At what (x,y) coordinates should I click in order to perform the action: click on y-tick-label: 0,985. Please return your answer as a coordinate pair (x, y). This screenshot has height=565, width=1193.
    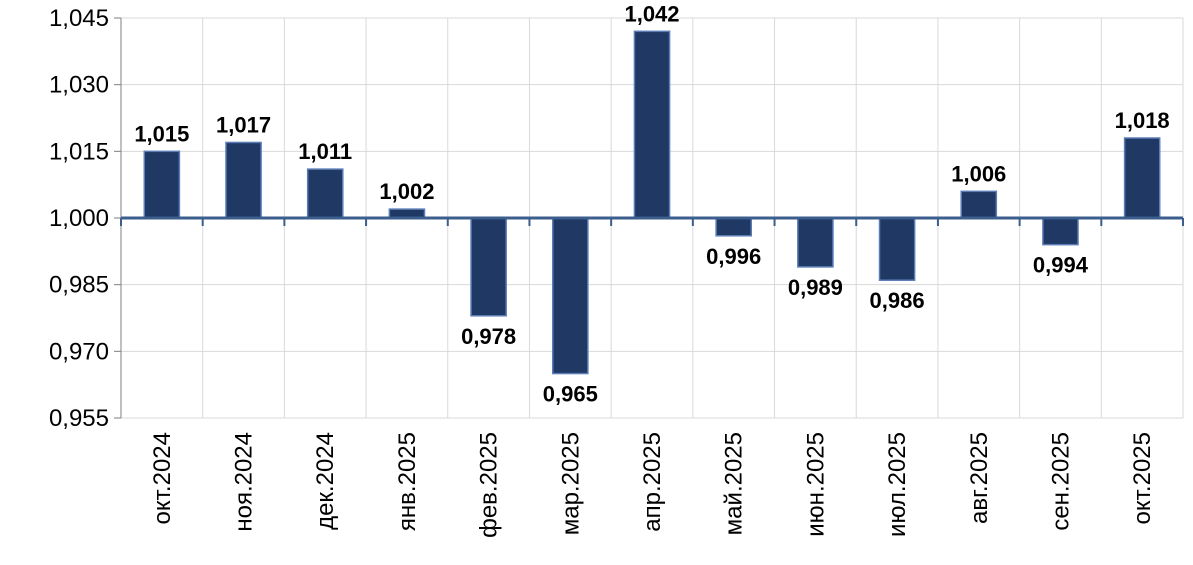
    Looking at the image, I should click on (79, 285).